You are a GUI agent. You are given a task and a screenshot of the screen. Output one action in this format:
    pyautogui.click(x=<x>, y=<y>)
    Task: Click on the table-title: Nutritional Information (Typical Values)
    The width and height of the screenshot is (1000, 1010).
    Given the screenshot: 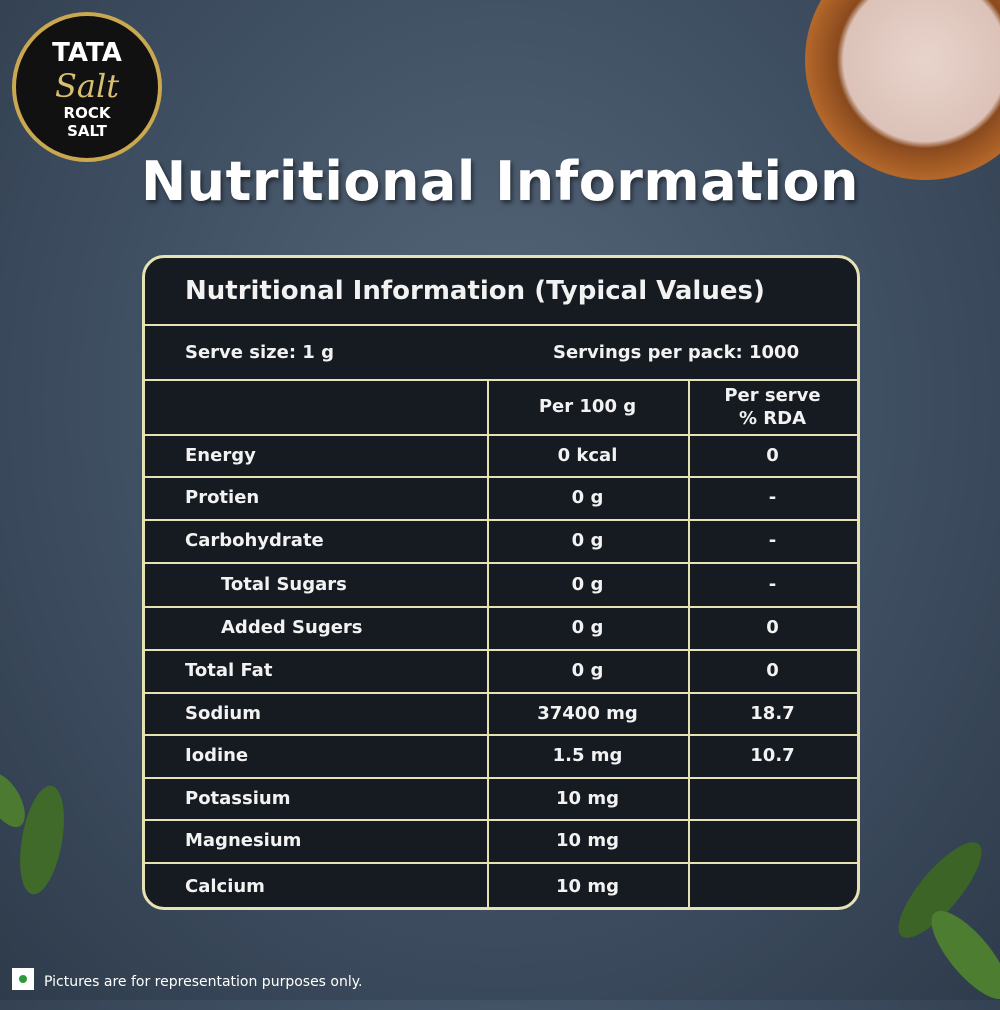 What is the action you would take?
    pyautogui.click(x=475, y=291)
    